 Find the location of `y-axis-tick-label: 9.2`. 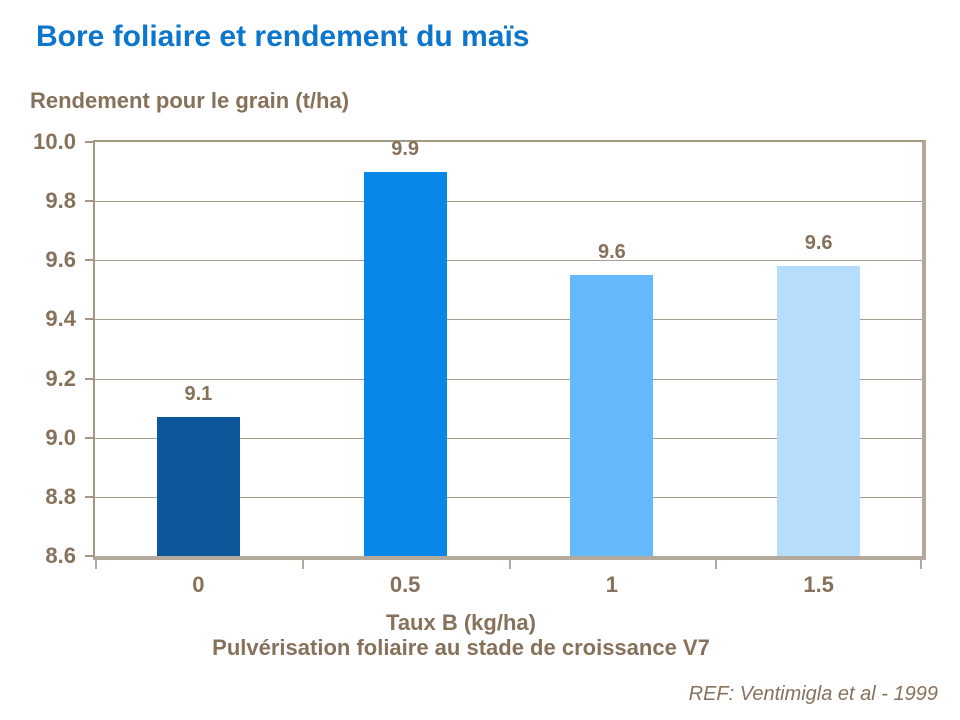

y-axis-tick-label: 9.2 is located at coordinates (60, 378).